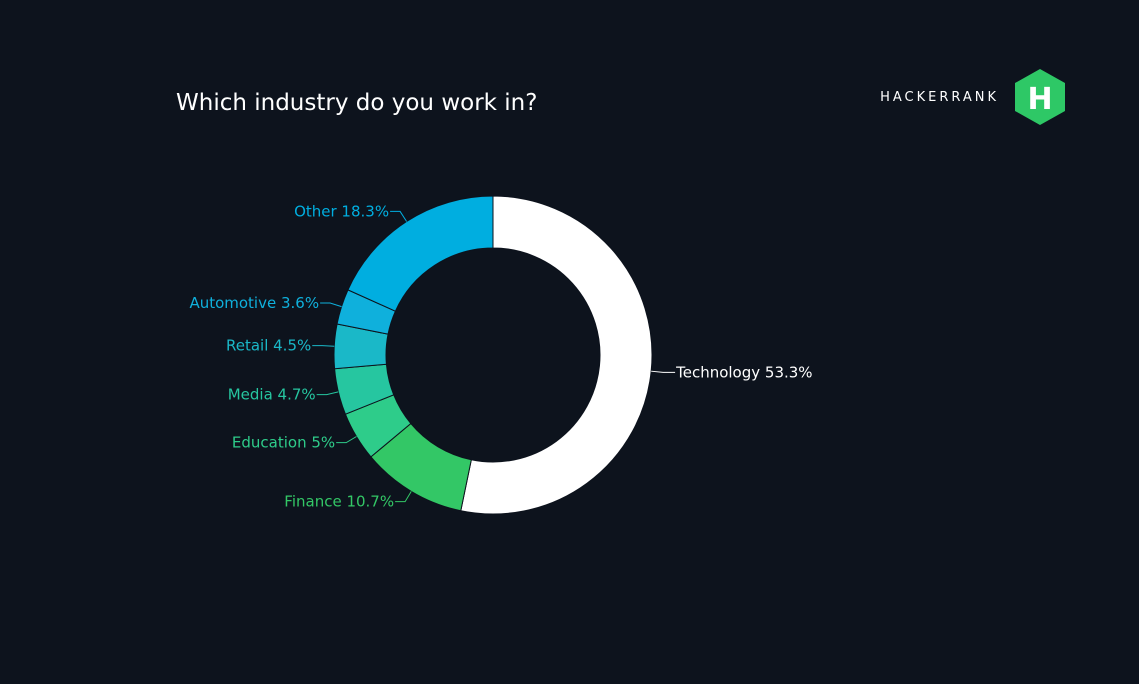 This screenshot has width=1139, height=684. What do you see at coordinates (556, 355) in the screenshot?
I see `slice-technology` at bounding box center [556, 355].